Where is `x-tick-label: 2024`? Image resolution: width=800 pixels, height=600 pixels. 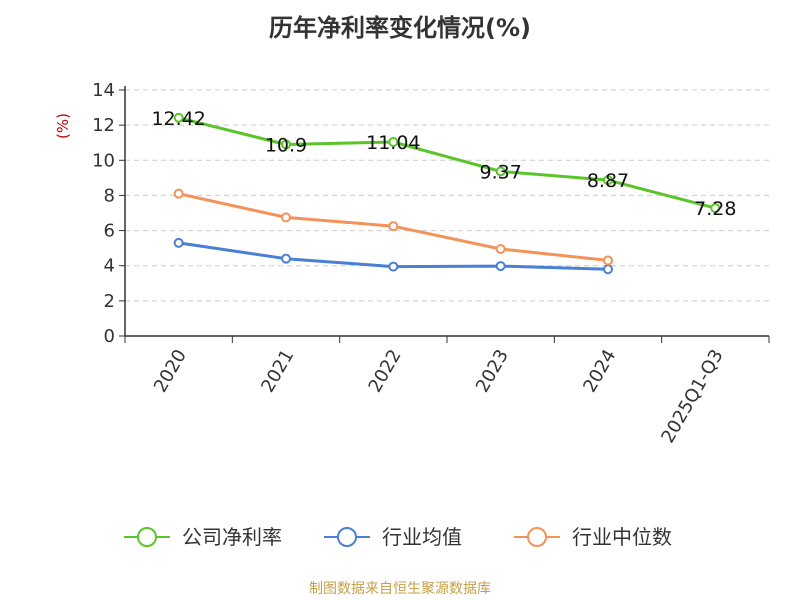 x-tick-label: 2024 is located at coordinates (599, 371).